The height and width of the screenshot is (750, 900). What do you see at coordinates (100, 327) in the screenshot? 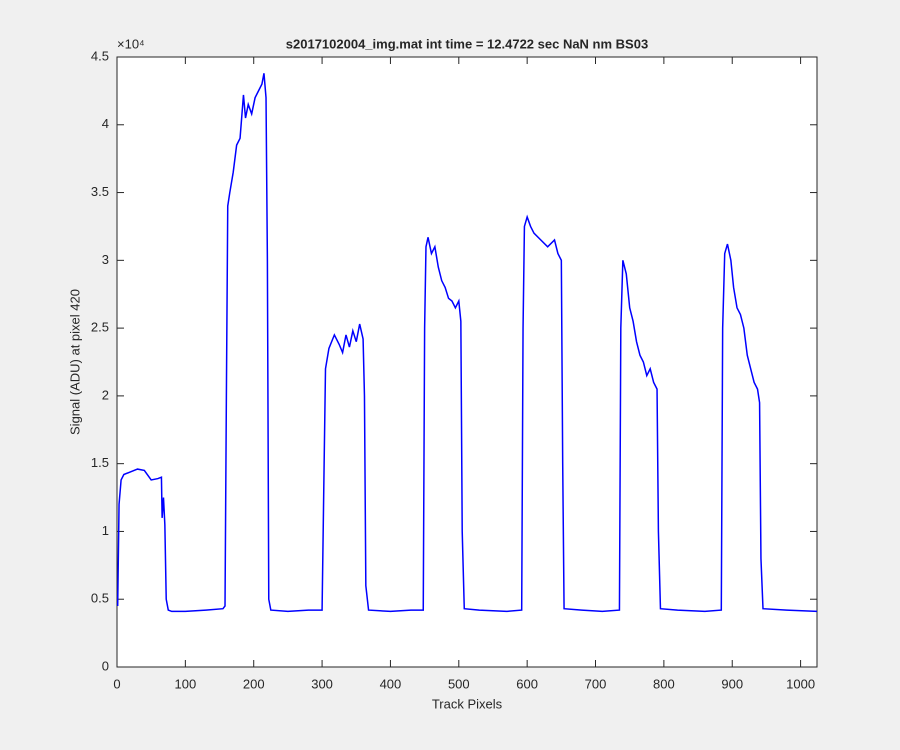
I see `y-tick-label: 2.5` at bounding box center [100, 327].